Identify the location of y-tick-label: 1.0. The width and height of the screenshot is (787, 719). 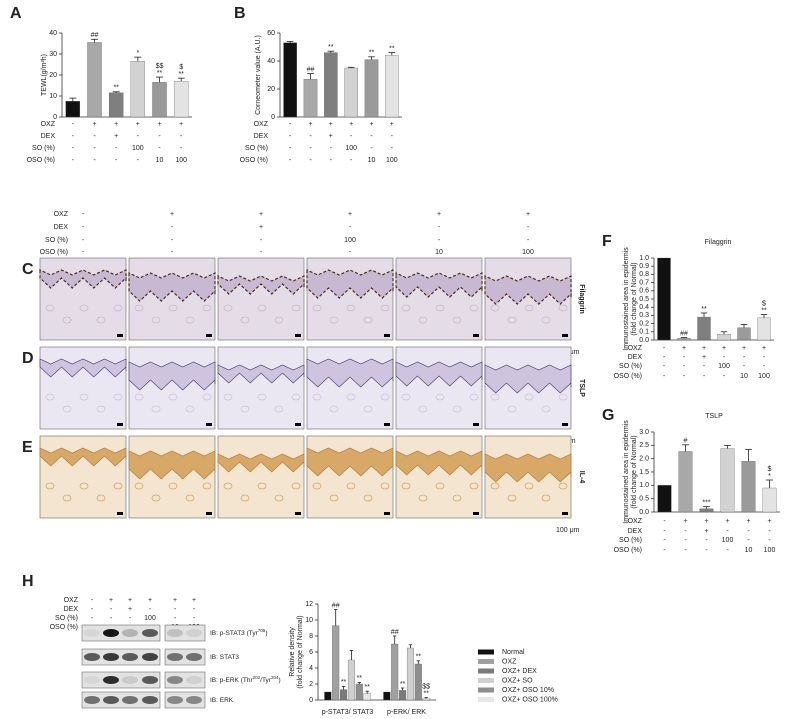
(644, 258).